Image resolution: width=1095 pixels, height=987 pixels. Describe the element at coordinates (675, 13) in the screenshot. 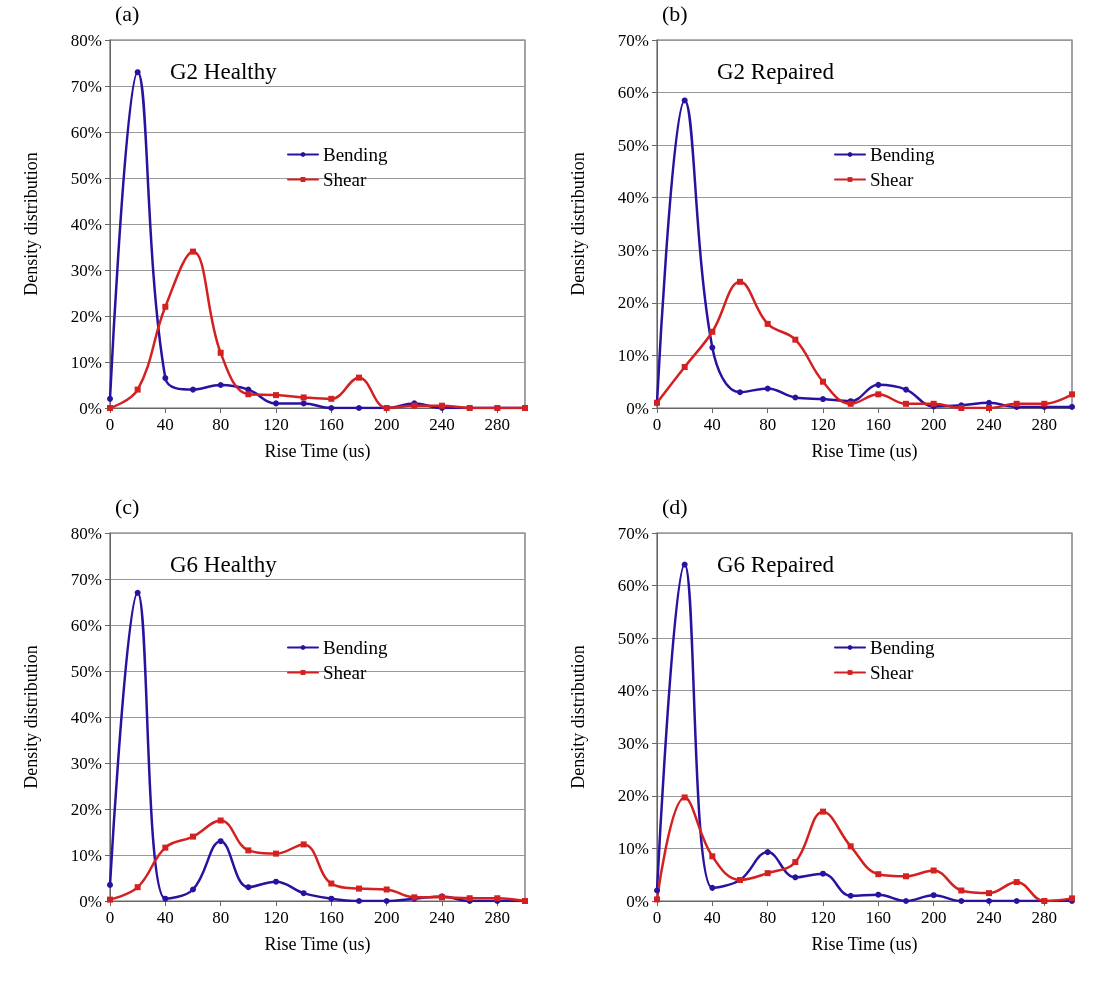

I see `text: (b)` at that location.